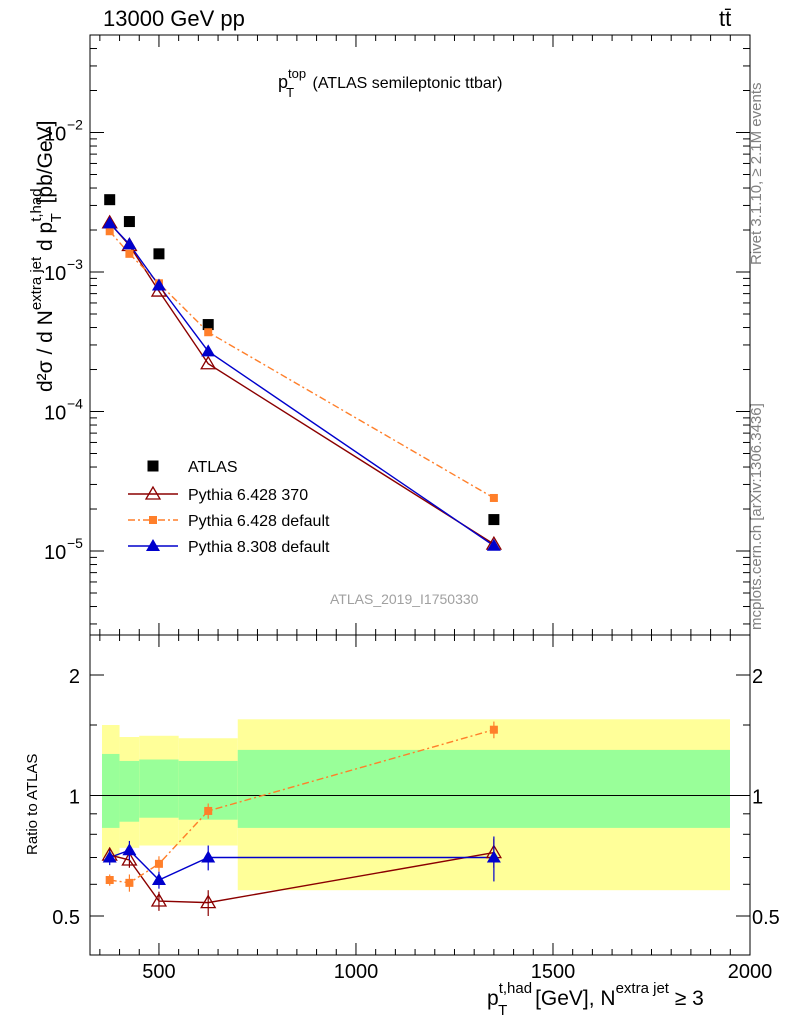 Image resolution: width=786 pixels, height=1024 pixels. What do you see at coordinates (32, 804) in the screenshot?
I see `ratio-y-axis-label: Ratio to ATLAS` at bounding box center [32, 804].